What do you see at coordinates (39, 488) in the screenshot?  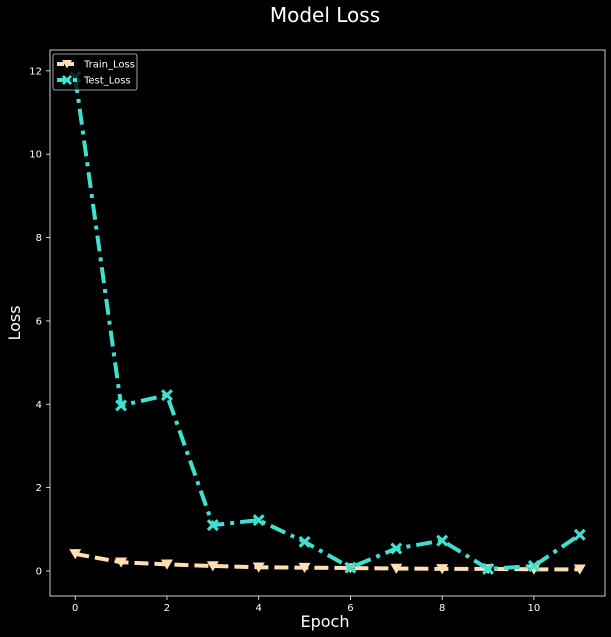 I see `y-tick-label: 2` at bounding box center [39, 488].